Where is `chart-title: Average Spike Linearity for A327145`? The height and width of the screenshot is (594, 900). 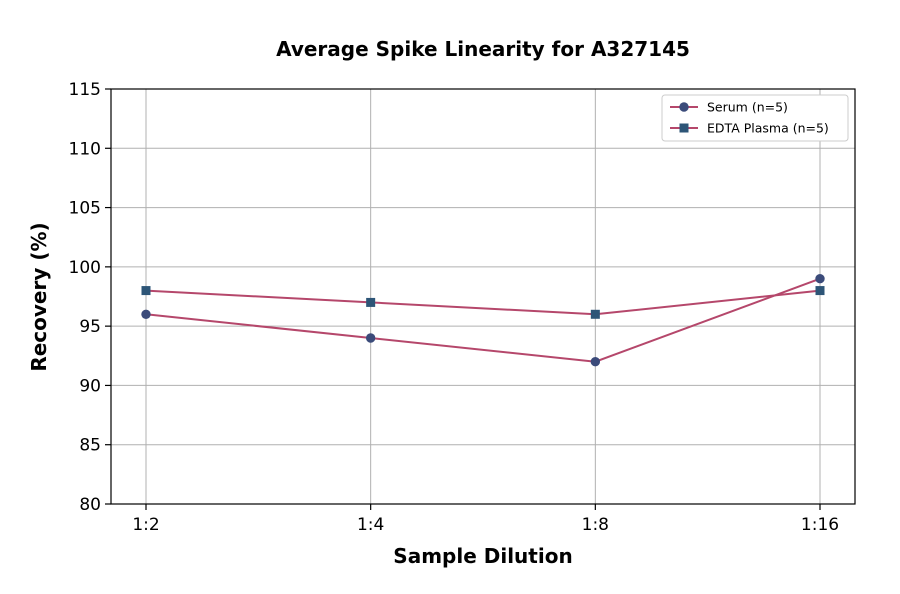 chart-title: Average Spike Linearity for A327145 is located at coordinates (483, 49).